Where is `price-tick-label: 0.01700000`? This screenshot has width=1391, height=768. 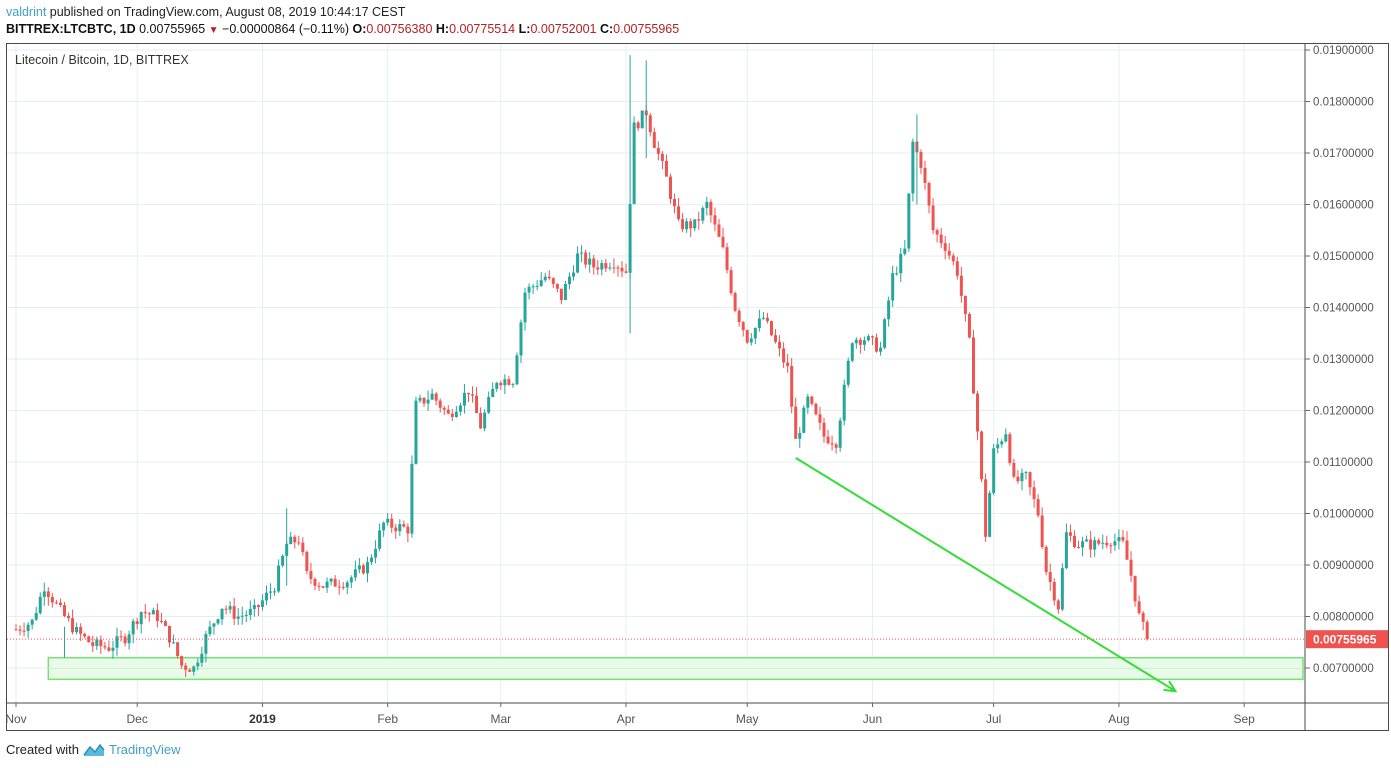 price-tick-label: 0.01700000 is located at coordinates (1343, 154).